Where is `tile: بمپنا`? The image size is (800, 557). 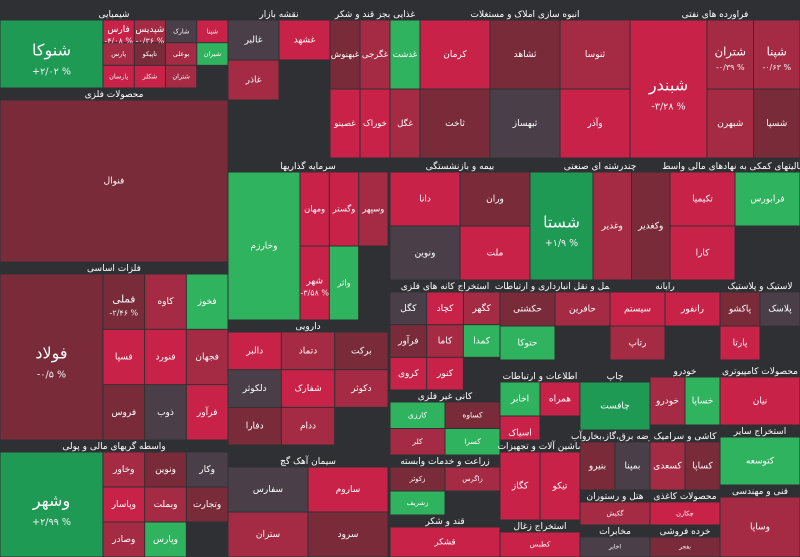
tile: بمپنا is located at coordinates (632, 466).